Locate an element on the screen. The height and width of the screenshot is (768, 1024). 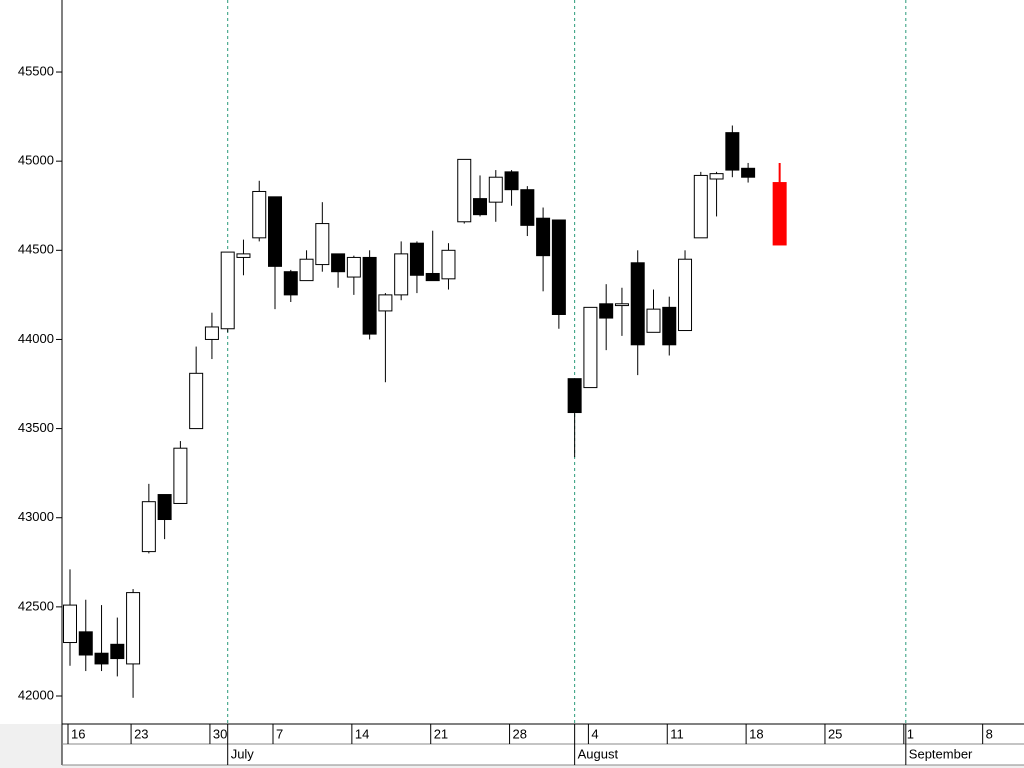
y-tick-label: 43500 is located at coordinates (36, 427).